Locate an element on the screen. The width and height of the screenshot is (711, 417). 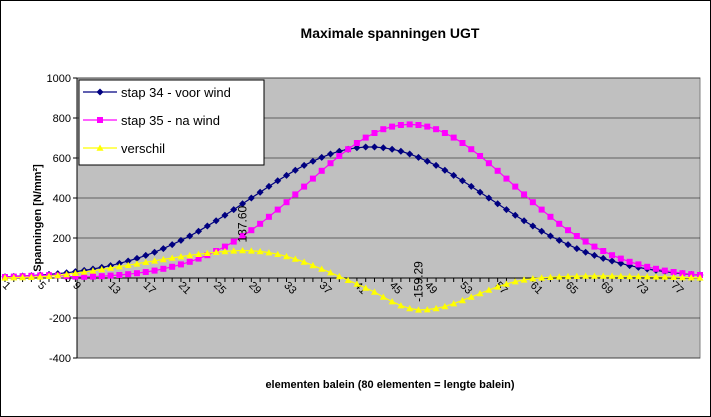
y-tick-label: -400 is located at coordinates (60, 359).